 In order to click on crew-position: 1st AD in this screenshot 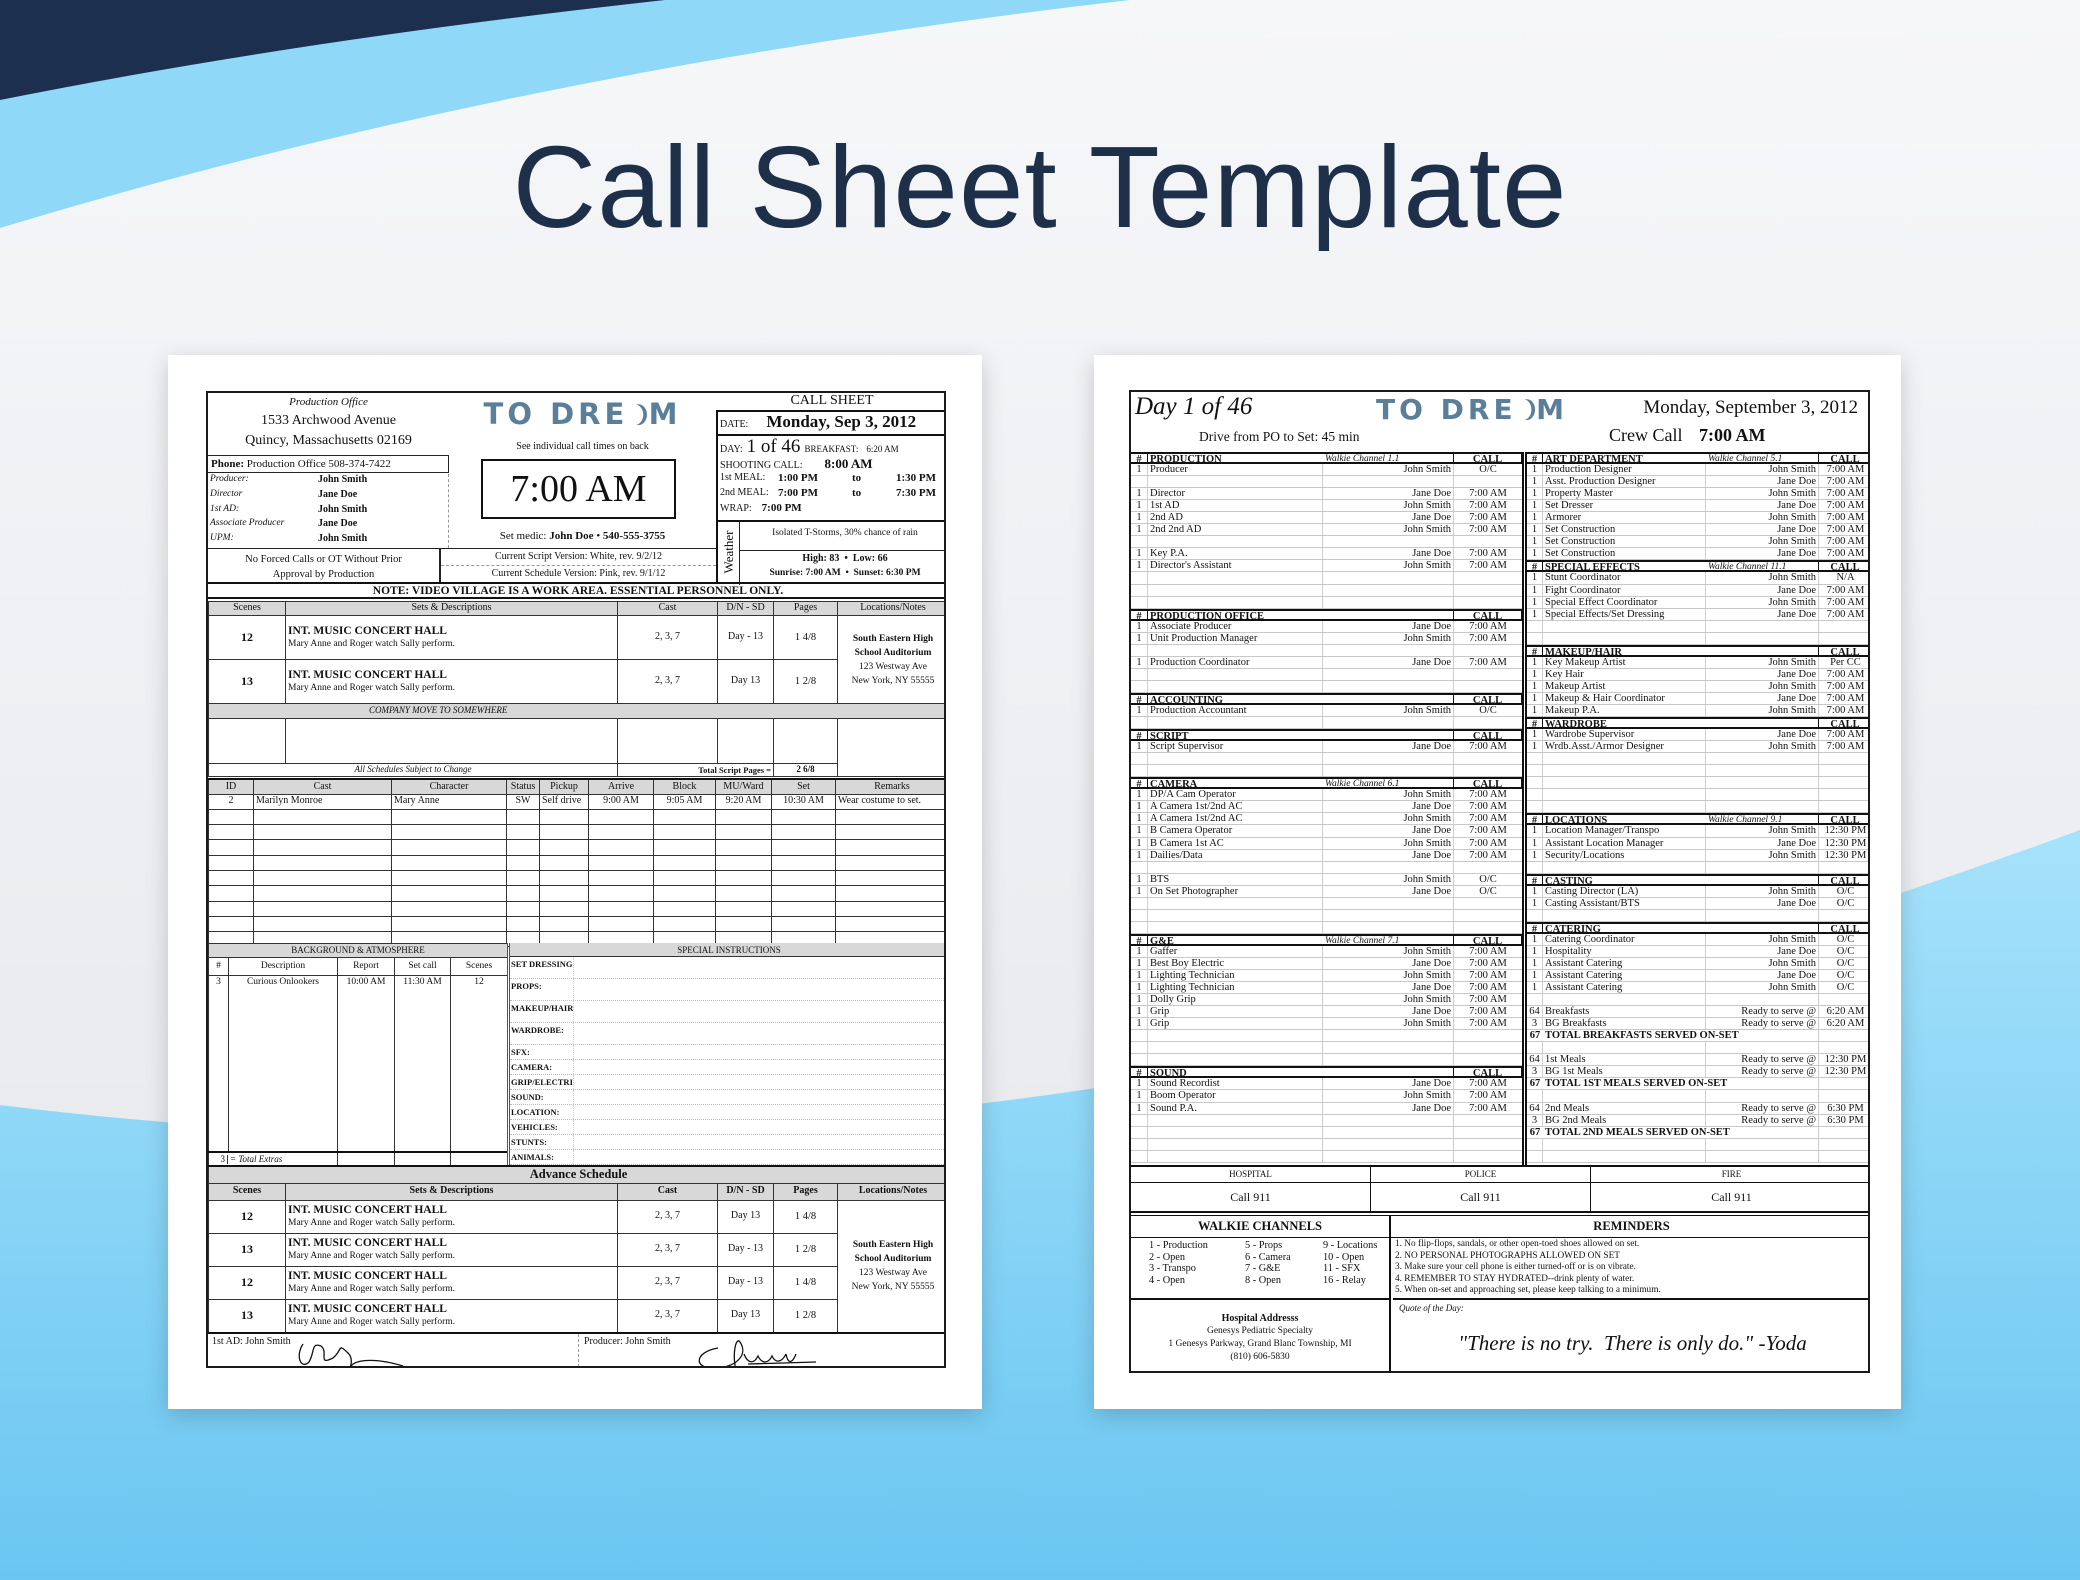, I will do `click(1235, 506)`.